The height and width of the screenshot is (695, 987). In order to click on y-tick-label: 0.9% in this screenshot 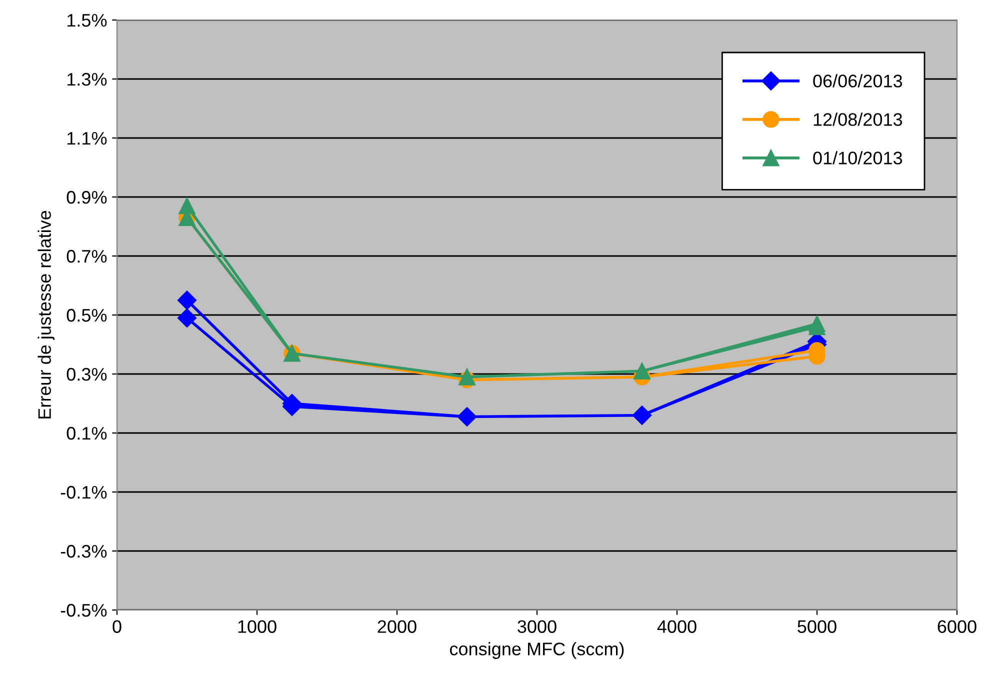, I will do `click(86, 197)`.